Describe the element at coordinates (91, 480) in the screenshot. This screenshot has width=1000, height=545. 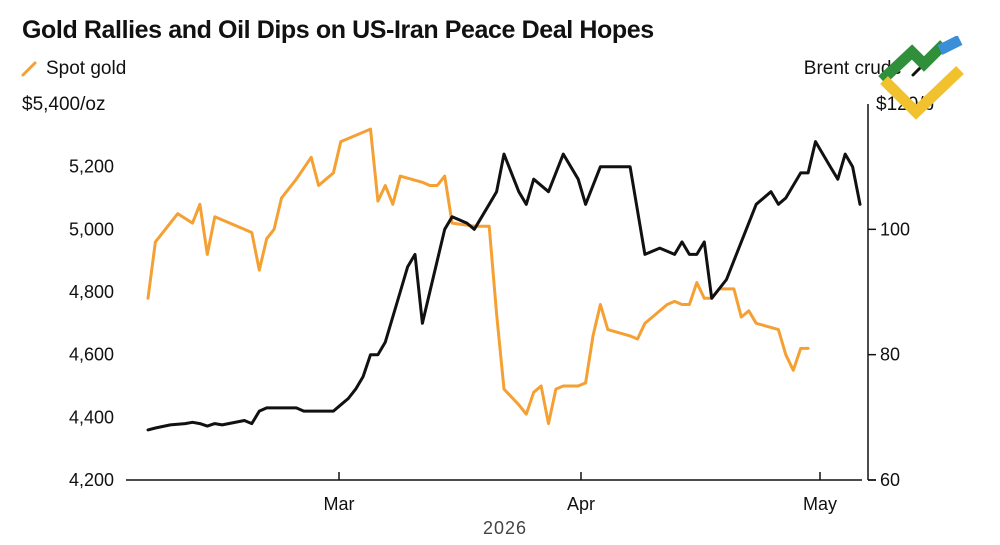
I see `left-axis-tick-label: 4,200` at that location.